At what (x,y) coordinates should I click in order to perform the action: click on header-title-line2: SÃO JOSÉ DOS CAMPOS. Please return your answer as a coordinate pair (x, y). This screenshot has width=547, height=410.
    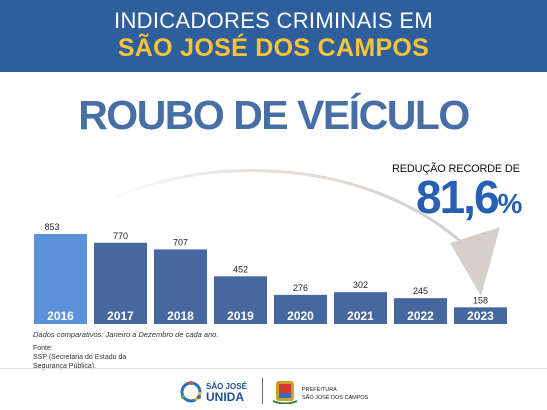
    Looking at the image, I should click on (273, 48).